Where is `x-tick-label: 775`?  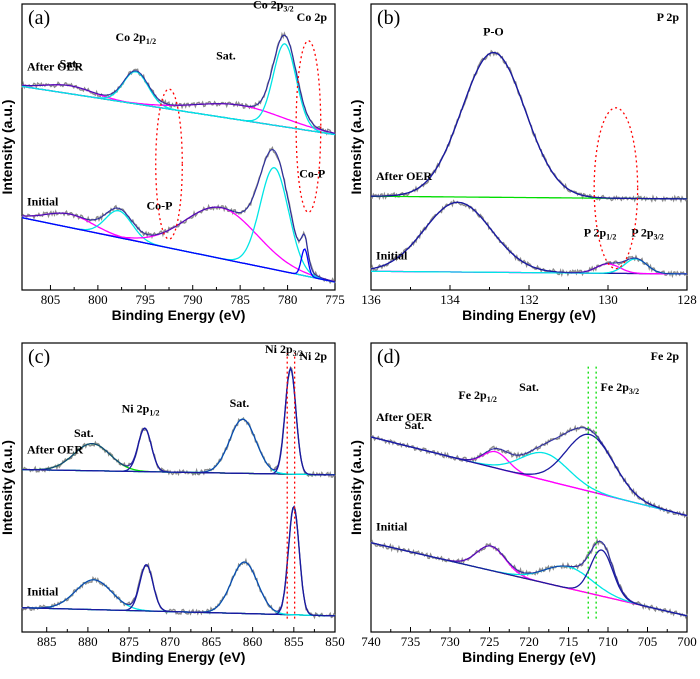 x-tick-label: 775 is located at coordinates (335, 299).